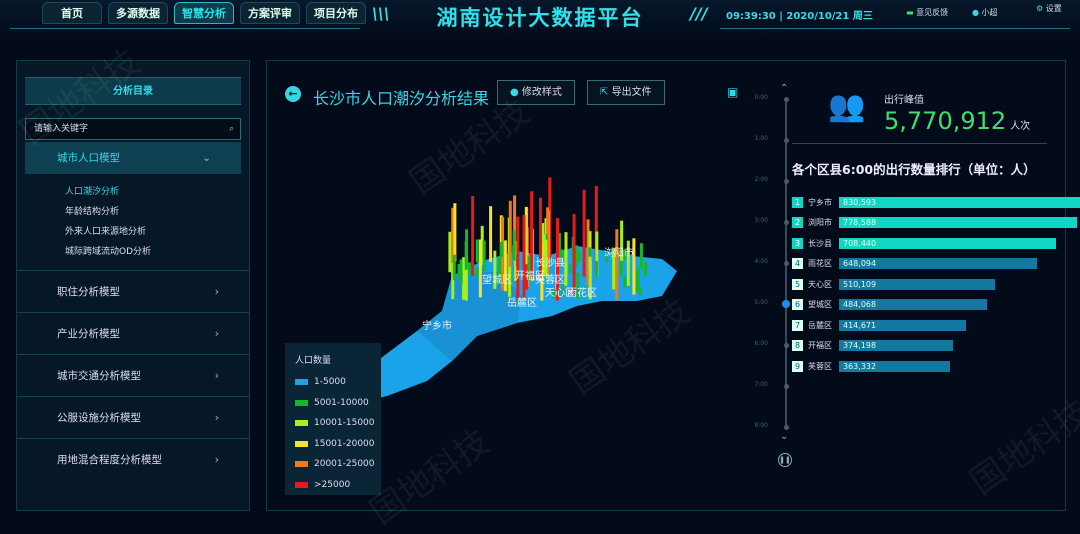  What do you see at coordinates (784, 88) in the screenshot?
I see `chevron-up-icon: ⌃` at bounding box center [784, 88].